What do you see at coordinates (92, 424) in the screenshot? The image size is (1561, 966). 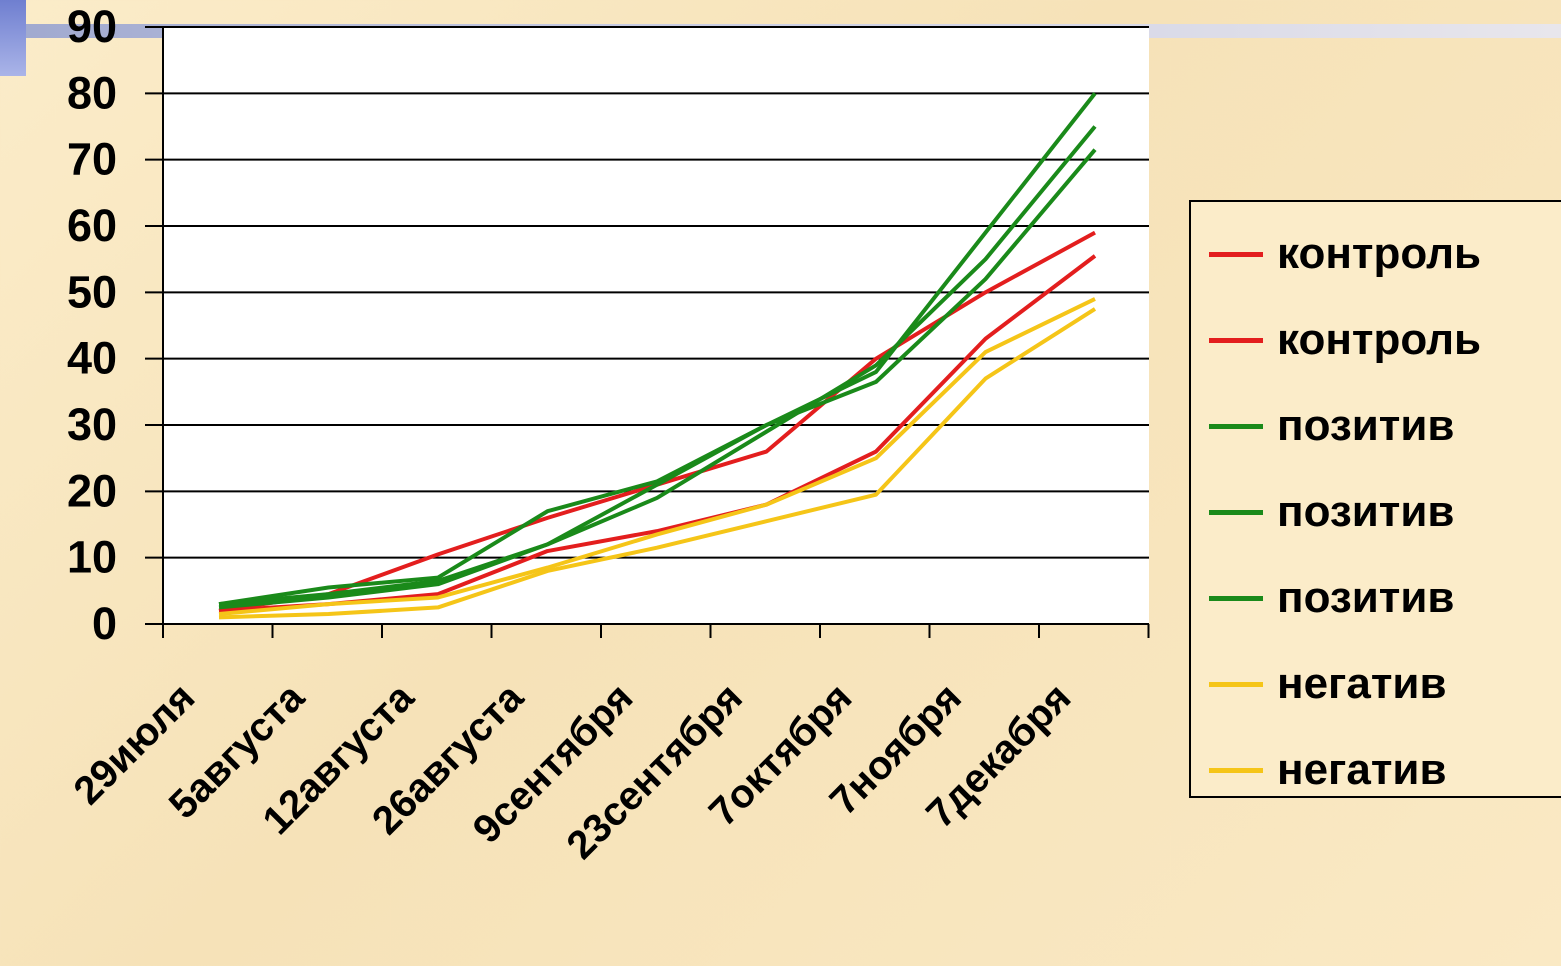 I see `y-tick-label: 30` at bounding box center [92, 424].